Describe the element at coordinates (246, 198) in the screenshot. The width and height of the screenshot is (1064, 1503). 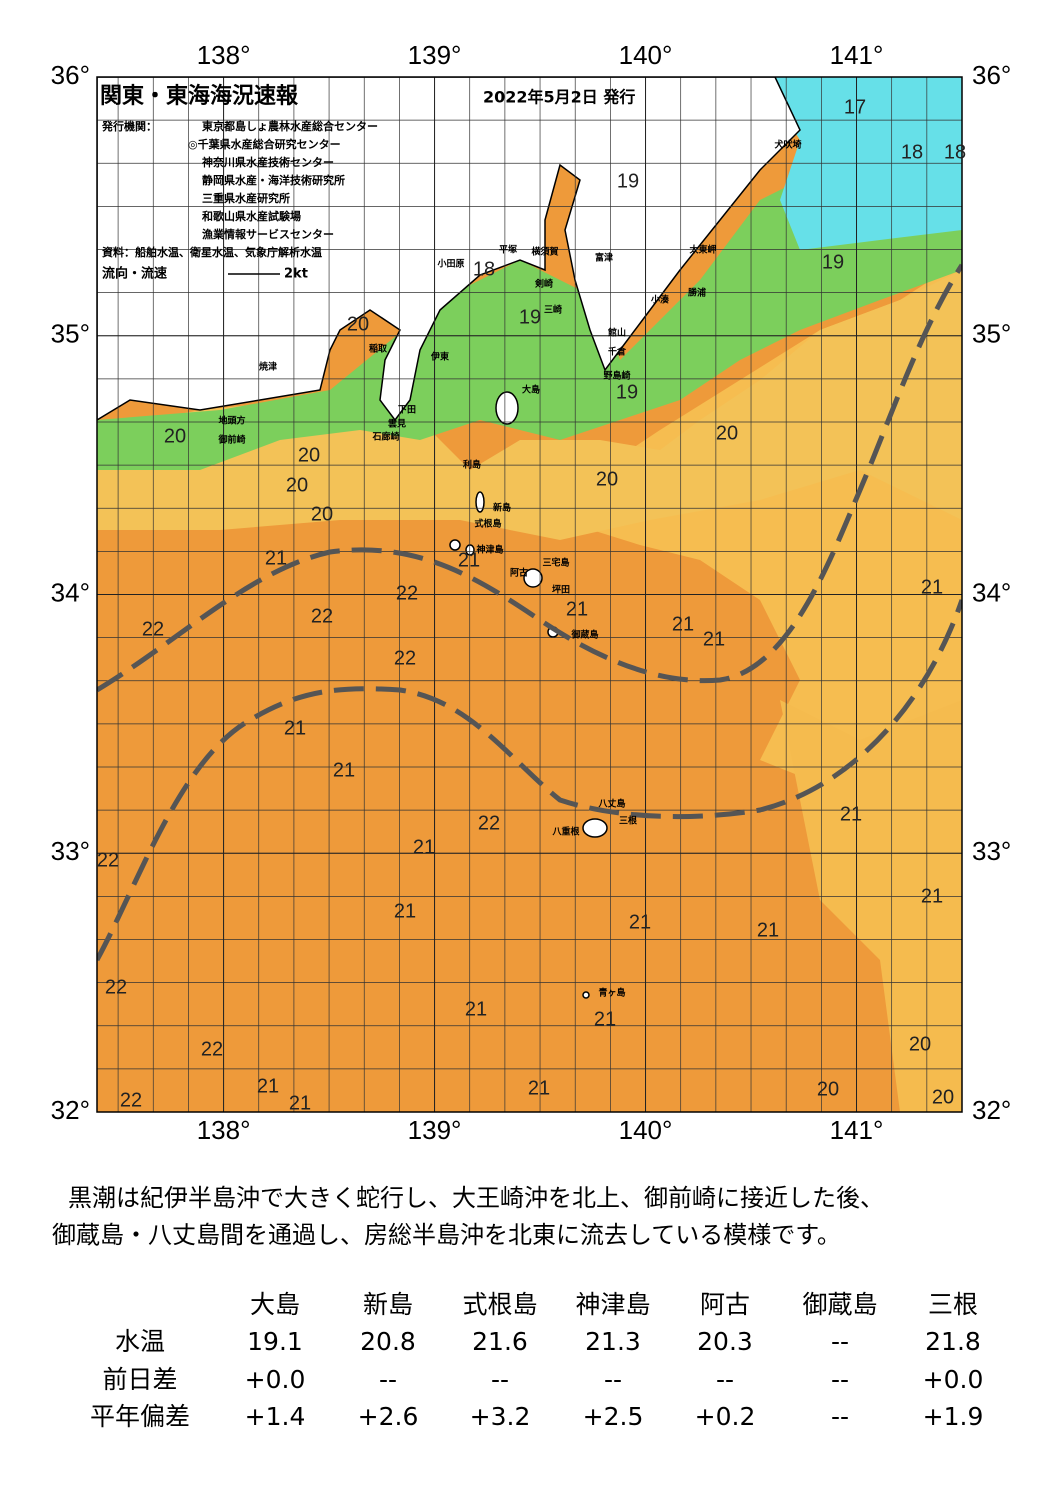
I see `issuer: 三重県水産研究所` at that location.